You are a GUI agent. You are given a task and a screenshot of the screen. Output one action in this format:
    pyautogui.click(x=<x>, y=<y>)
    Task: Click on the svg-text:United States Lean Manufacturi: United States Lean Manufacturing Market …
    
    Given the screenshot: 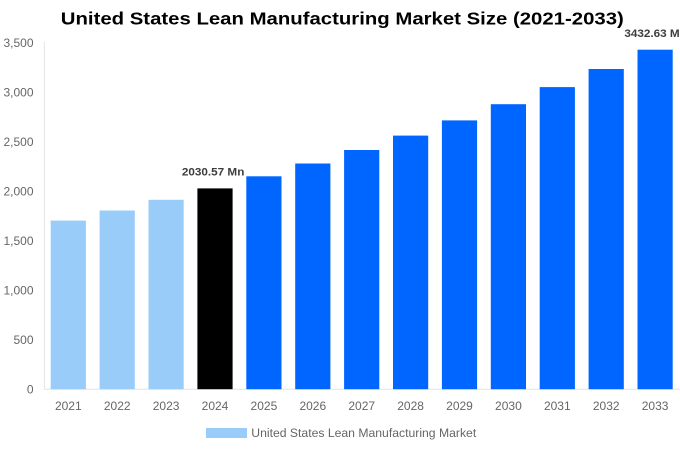 What is the action you would take?
    pyautogui.click(x=342, y=19)
    